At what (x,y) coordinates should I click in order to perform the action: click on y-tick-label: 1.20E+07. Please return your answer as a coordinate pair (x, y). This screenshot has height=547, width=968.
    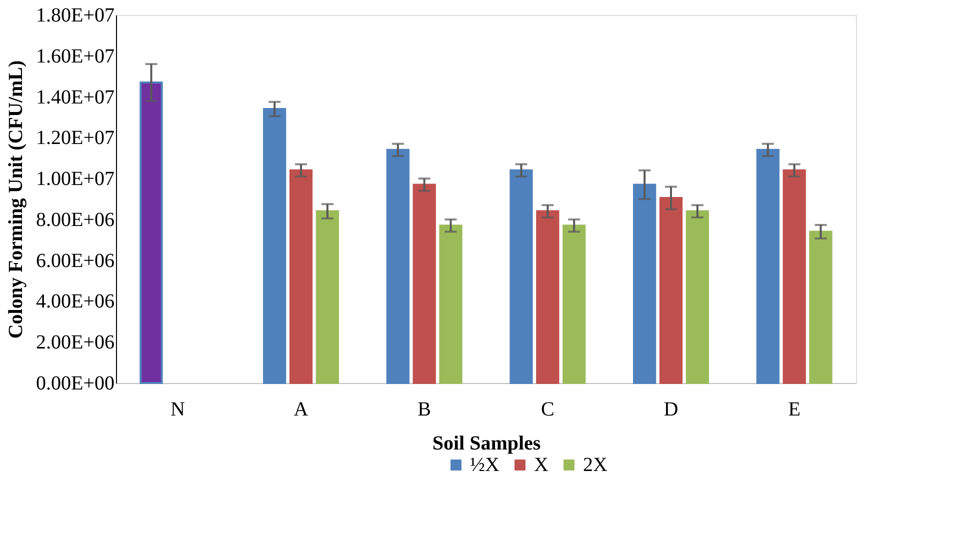
    Looking at the image, I should click on (75, 138).